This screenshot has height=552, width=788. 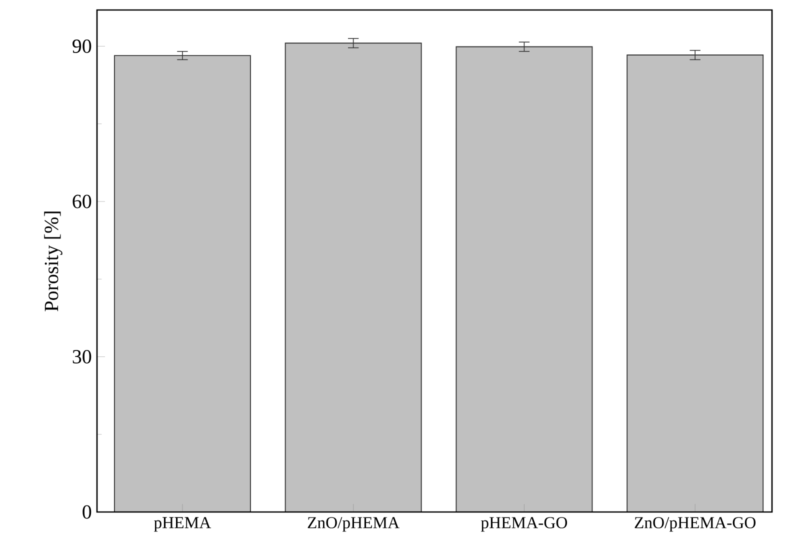 What do you see at coordinates (183, 524) in the screenshot?
I see `x-tick-label: pHEMA` at bounding box center [183, 524].